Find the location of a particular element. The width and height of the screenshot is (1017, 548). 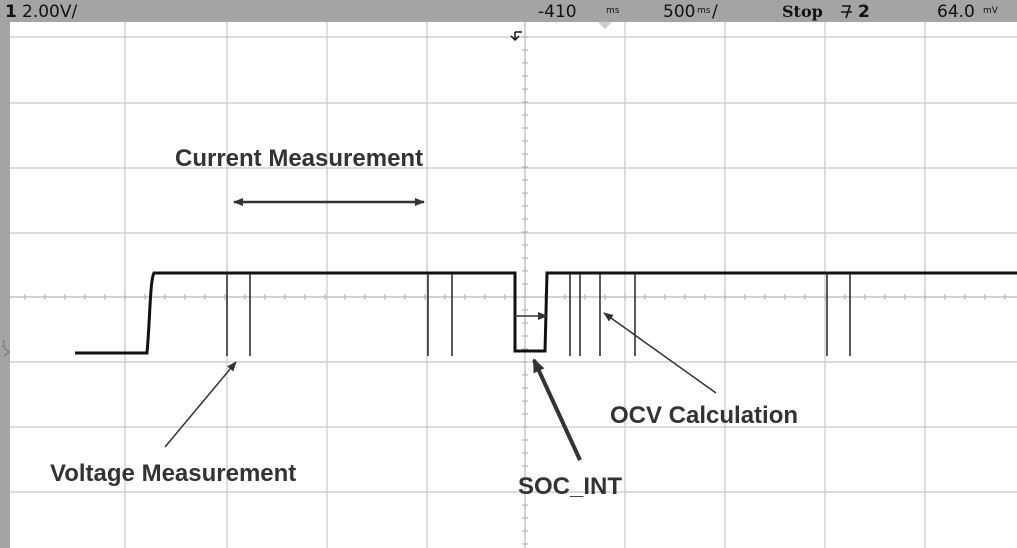

voltage-arrow is located at coordinates (200, 404).